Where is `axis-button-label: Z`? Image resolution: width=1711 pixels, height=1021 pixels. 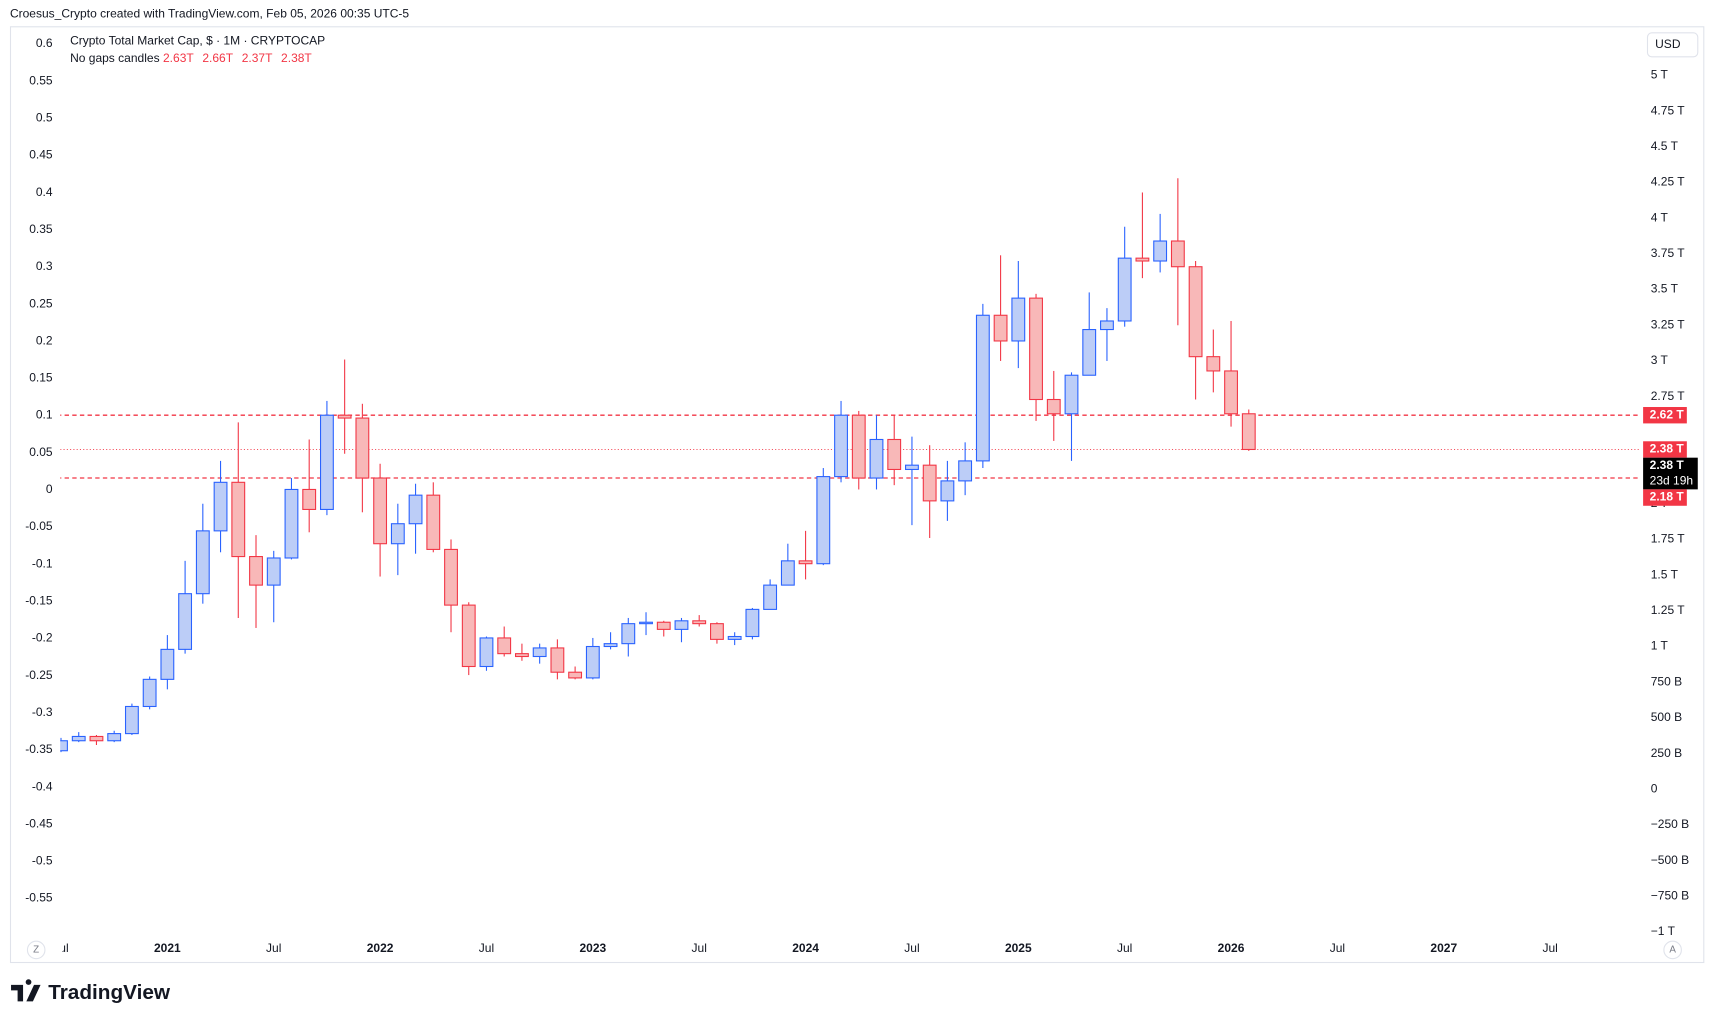
axis-button-label: Z is located at coordinates (36, 950).